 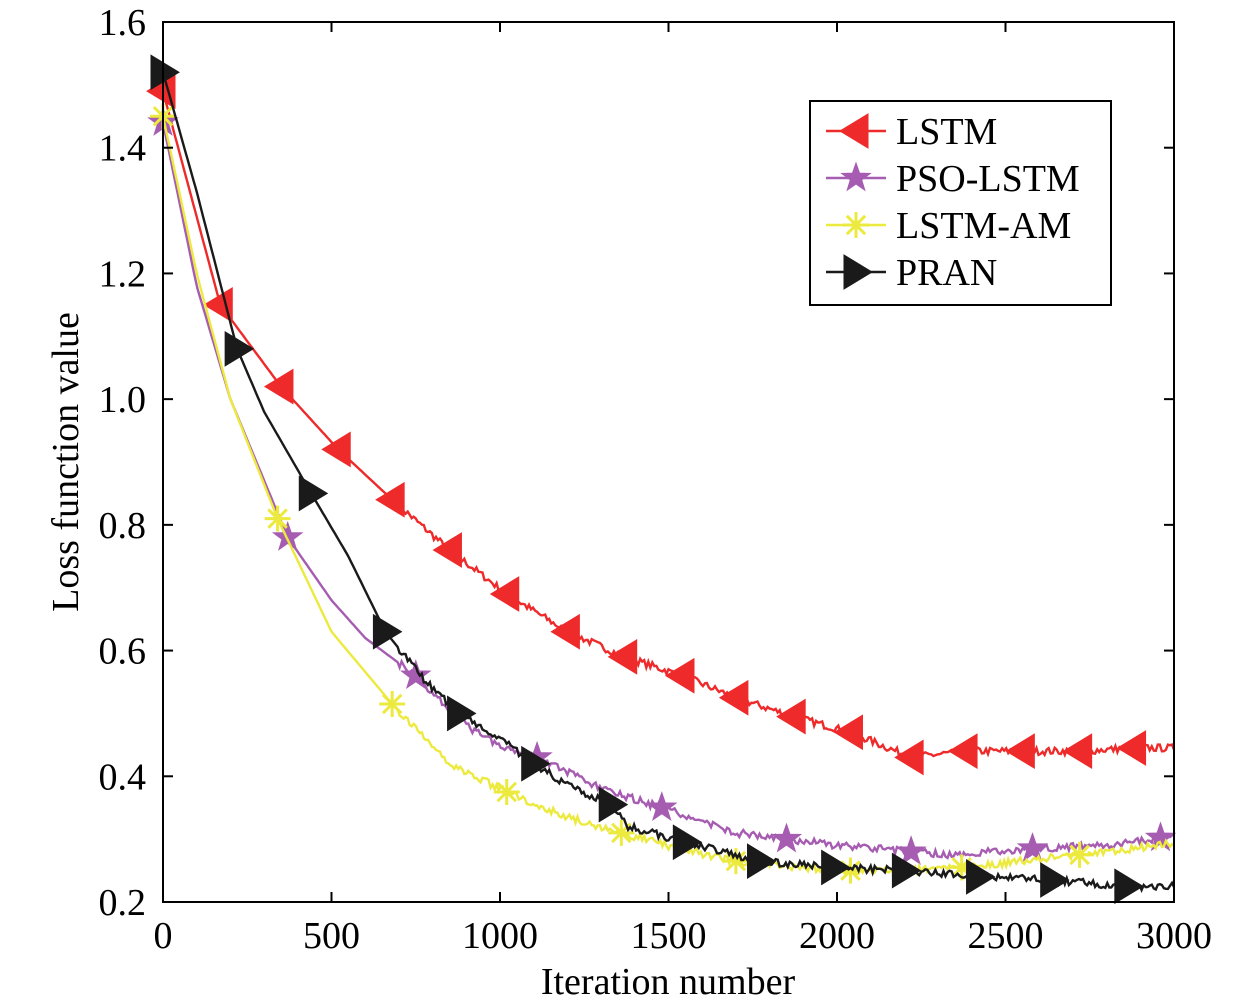 I want to click on legend-item-lstm: LSTM, so click(x=911, y=132).